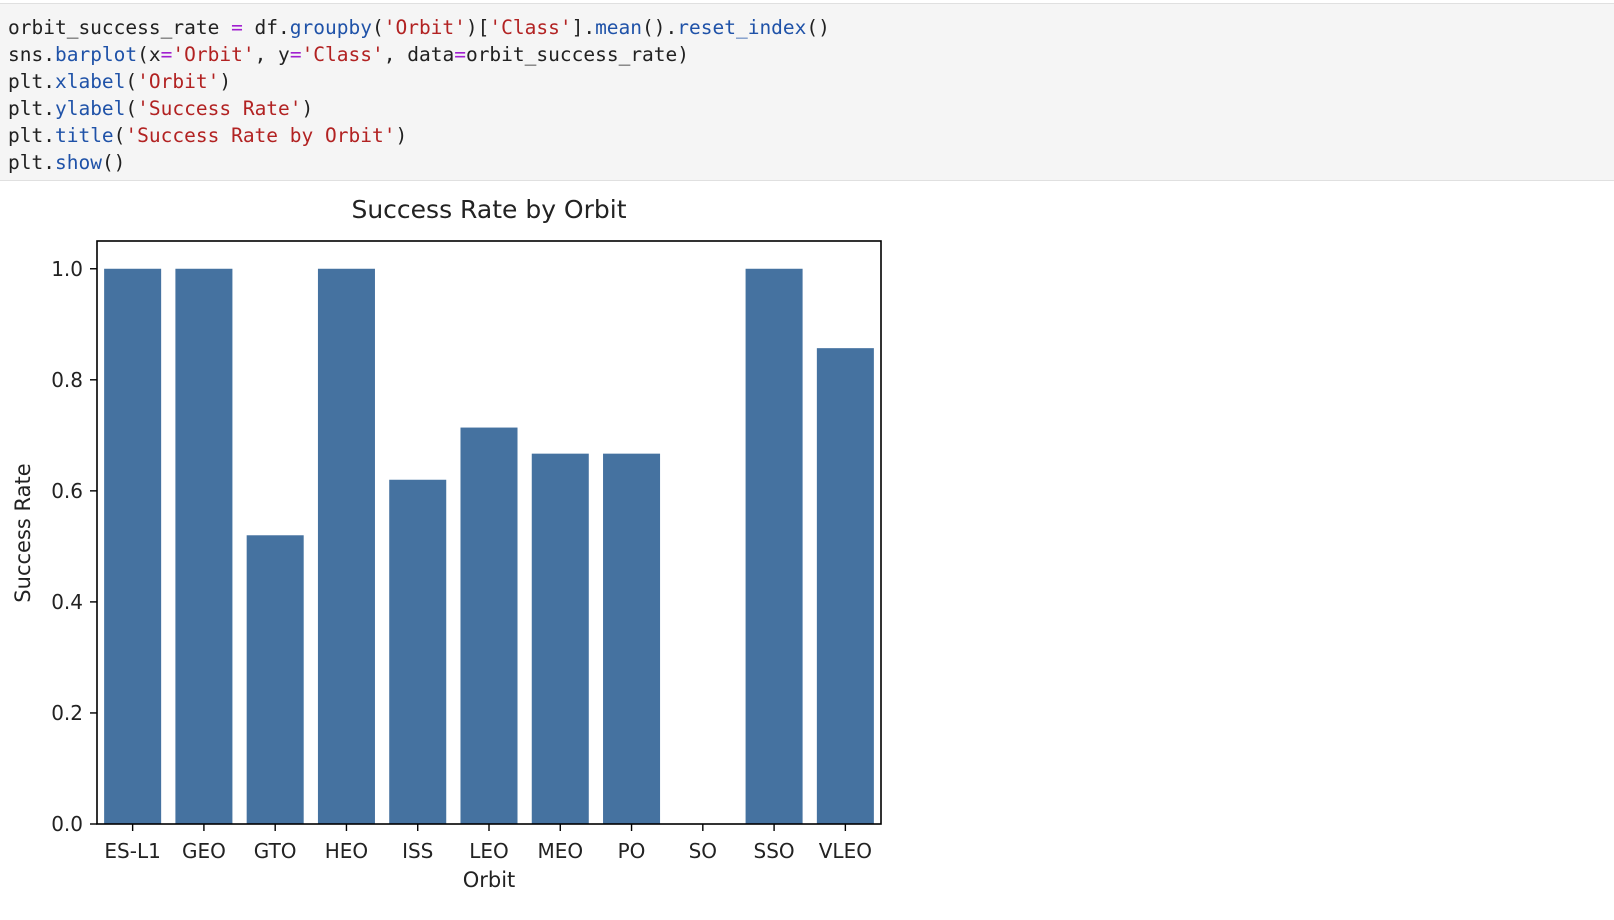 The image size is (1614, 920). What do you see at coordinates (275, 851) in the screenshot?
I see `x-tick-label: GTO` at bounding box center [275, 851].